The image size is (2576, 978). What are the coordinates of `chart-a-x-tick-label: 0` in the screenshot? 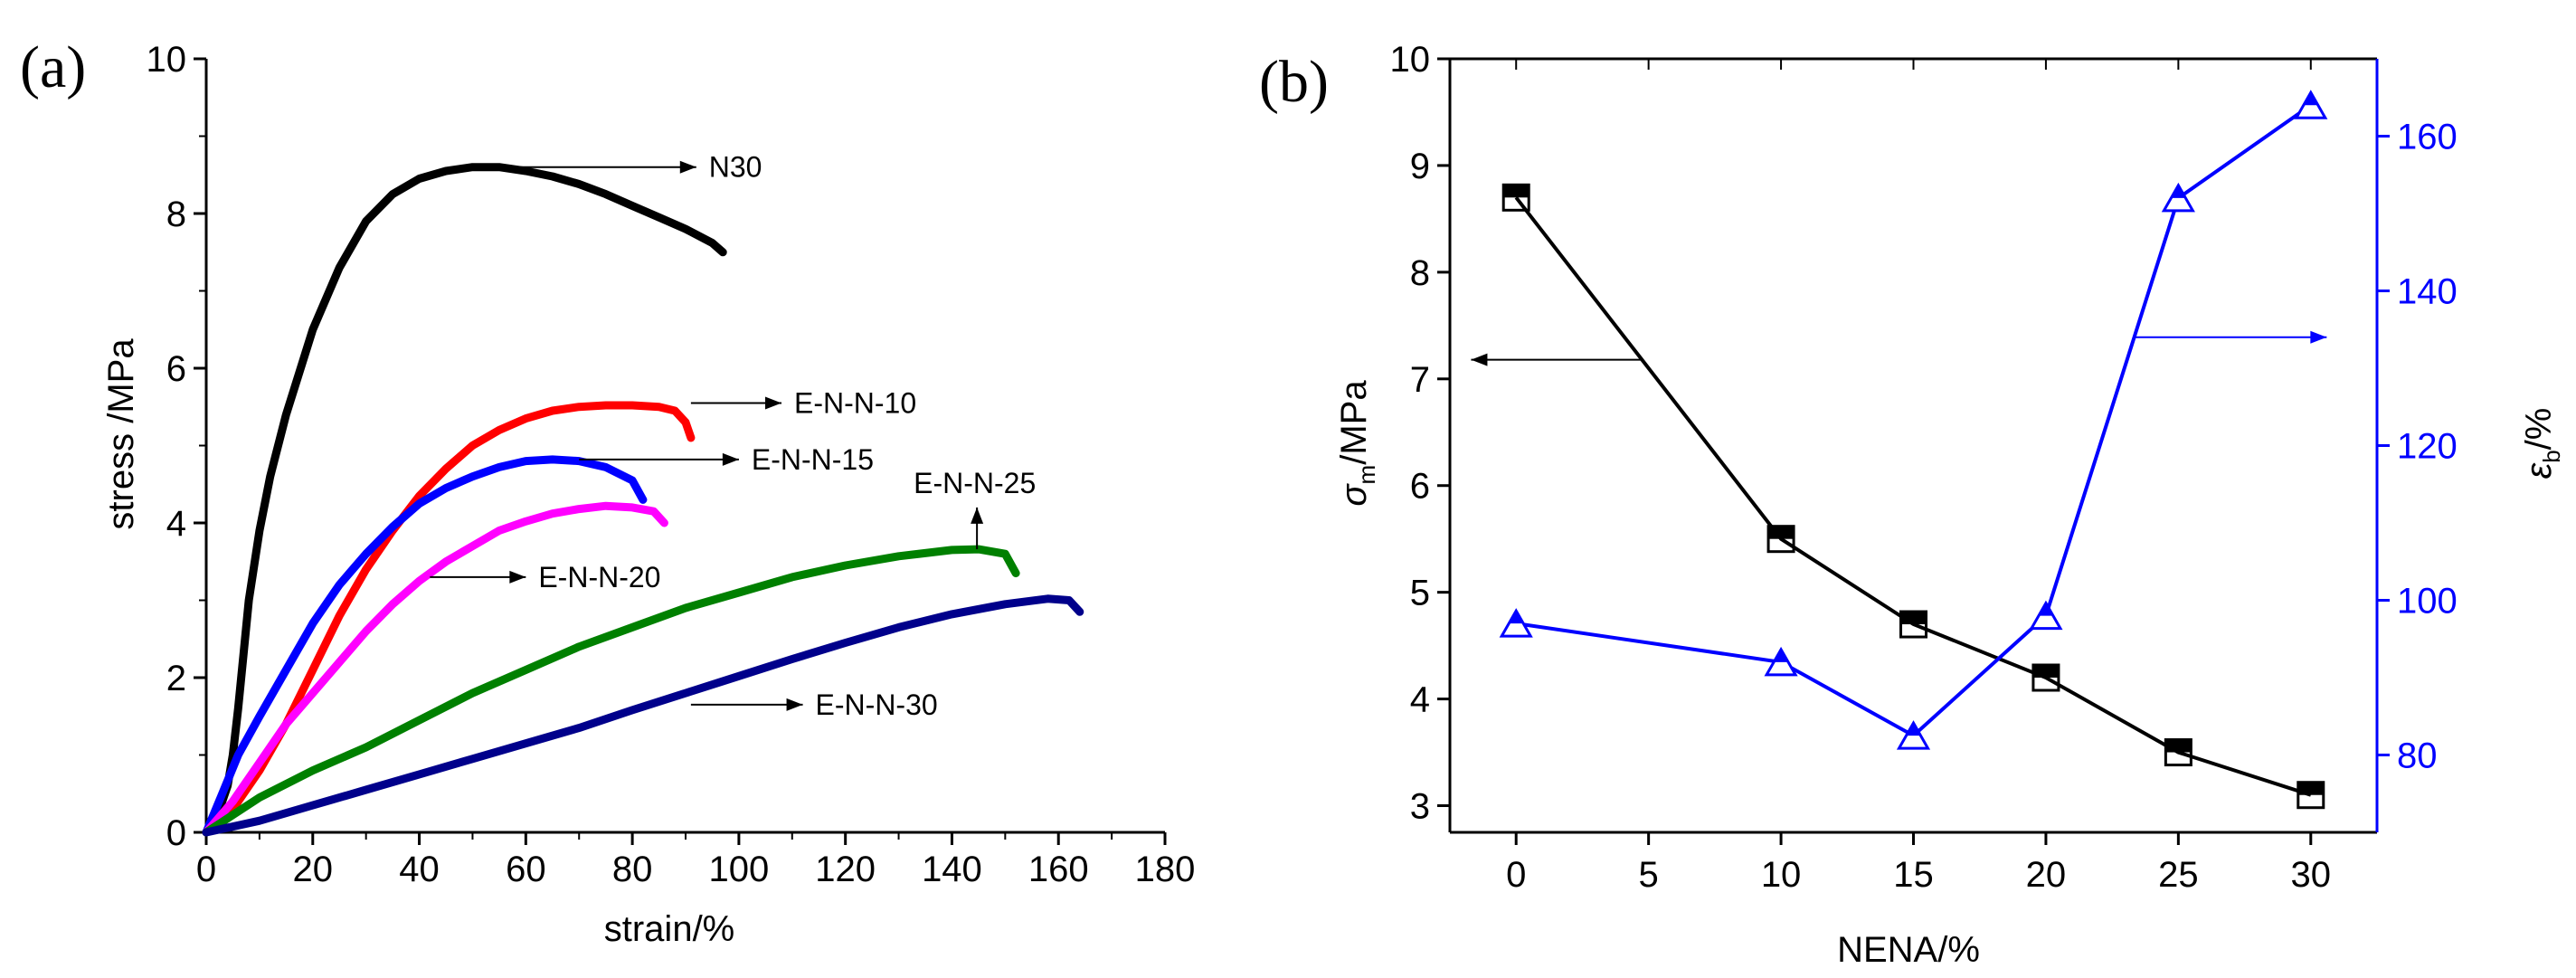 It's located at (206, 869).